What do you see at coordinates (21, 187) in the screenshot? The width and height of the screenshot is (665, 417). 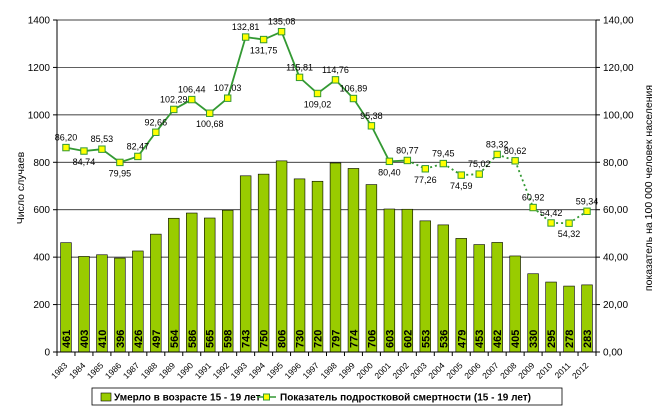 I see `y-axis-title-left: Число случаев` at bounding box center [21, 187].